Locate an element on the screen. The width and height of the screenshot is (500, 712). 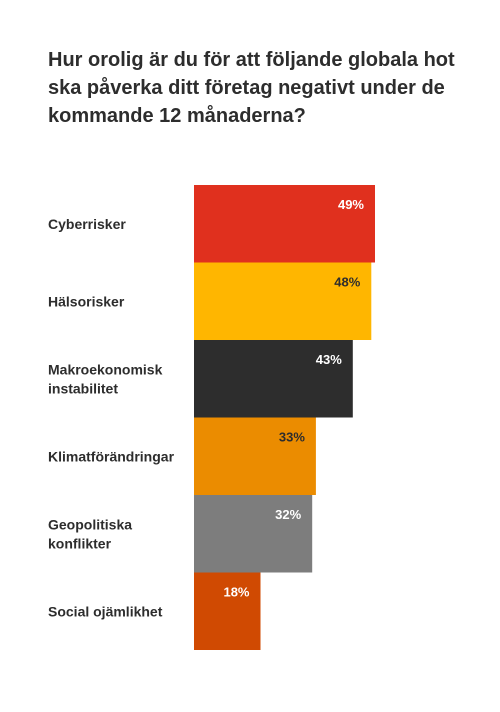
category-label-1: Cyberrisker is located at coordinates (87, 224).